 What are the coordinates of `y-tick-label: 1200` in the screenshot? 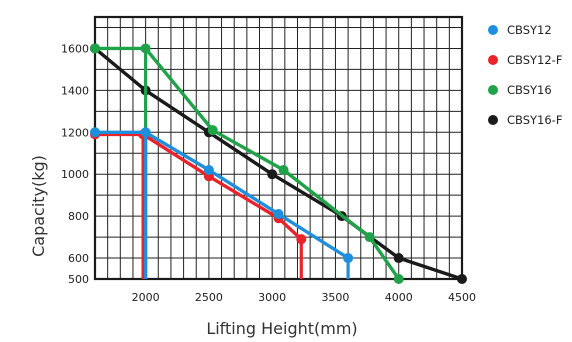 It's located at (75, 132).